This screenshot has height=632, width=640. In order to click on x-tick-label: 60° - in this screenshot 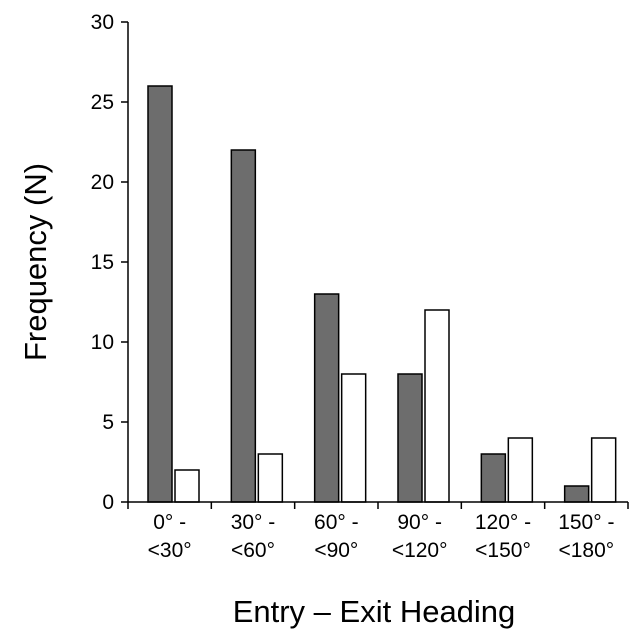, I will do `click(336, 522)`.